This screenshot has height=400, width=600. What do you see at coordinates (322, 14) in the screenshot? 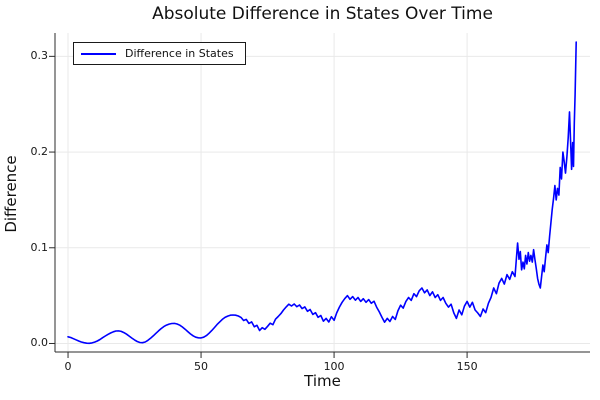
I see `chart-title: Absolute Difference in States Over Time` at bounding box center [322, 14].